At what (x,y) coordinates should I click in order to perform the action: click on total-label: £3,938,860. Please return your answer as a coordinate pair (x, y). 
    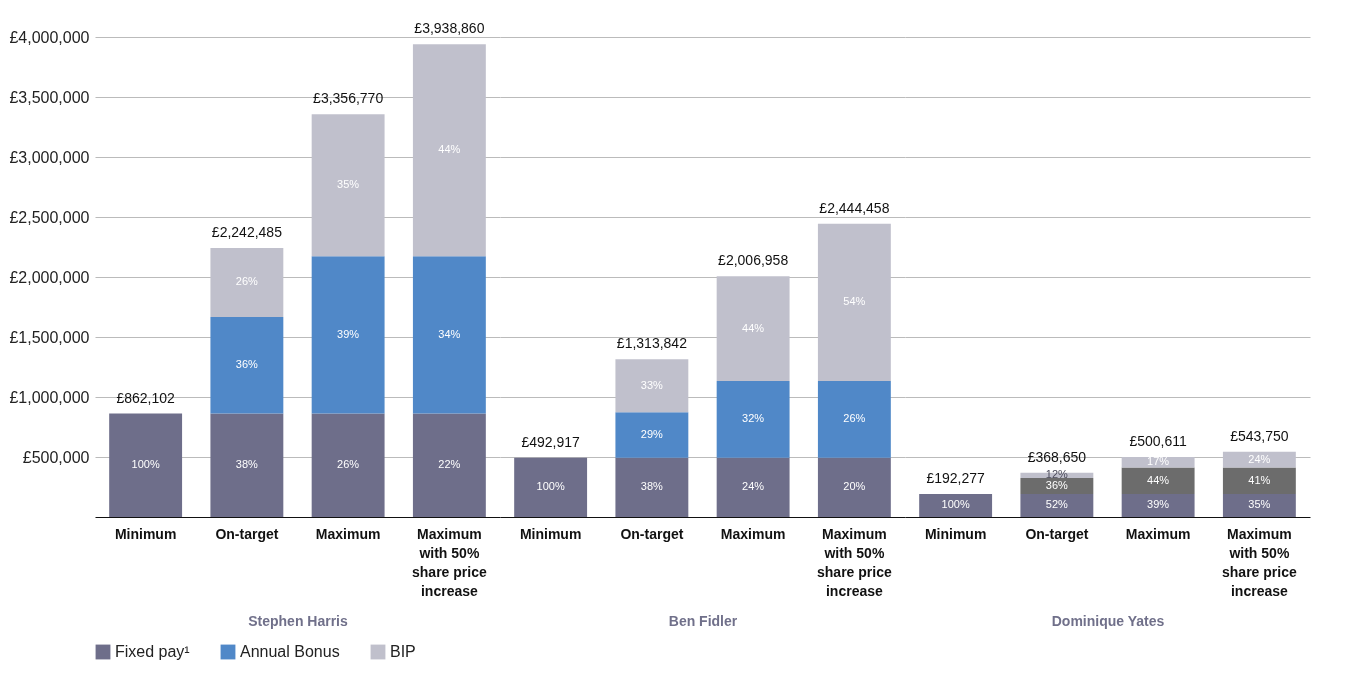
    Looking at the image, I should click on (449, 28).